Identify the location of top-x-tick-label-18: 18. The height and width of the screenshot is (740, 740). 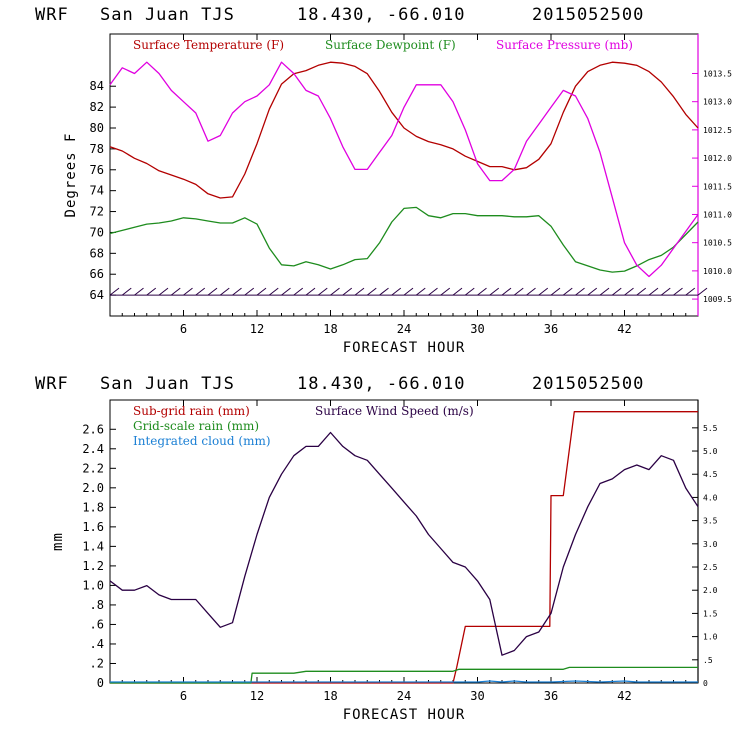
(330, 329).